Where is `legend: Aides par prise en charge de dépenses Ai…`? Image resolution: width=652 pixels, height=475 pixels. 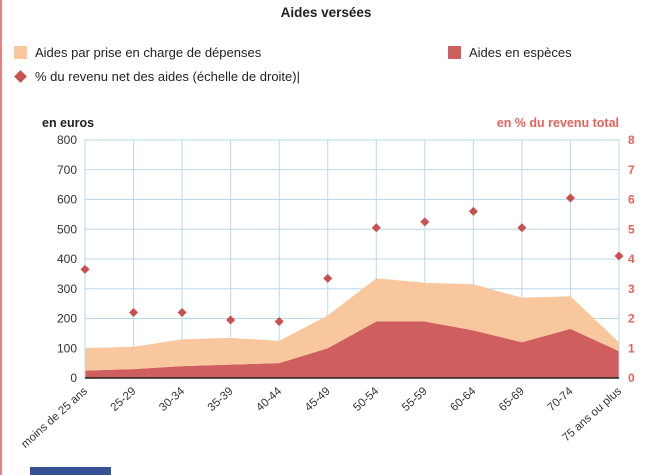 legend: Aides par prise en charge de dépenses Ai… is located at coordinates (329, 64).